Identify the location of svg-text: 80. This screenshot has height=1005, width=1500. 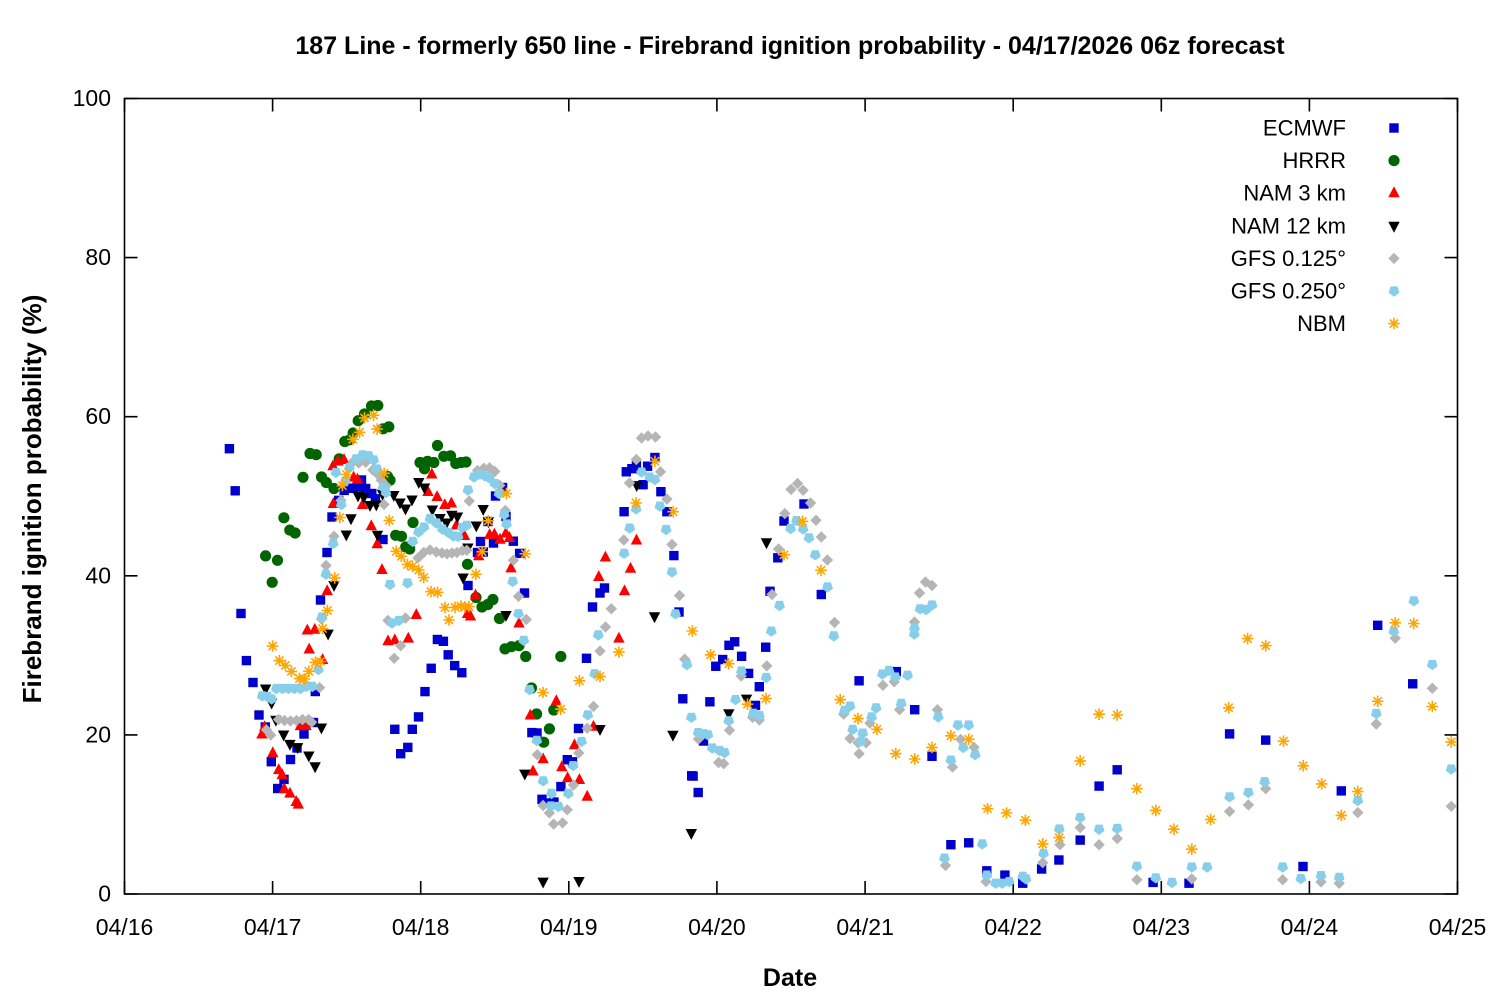
(98, 257).